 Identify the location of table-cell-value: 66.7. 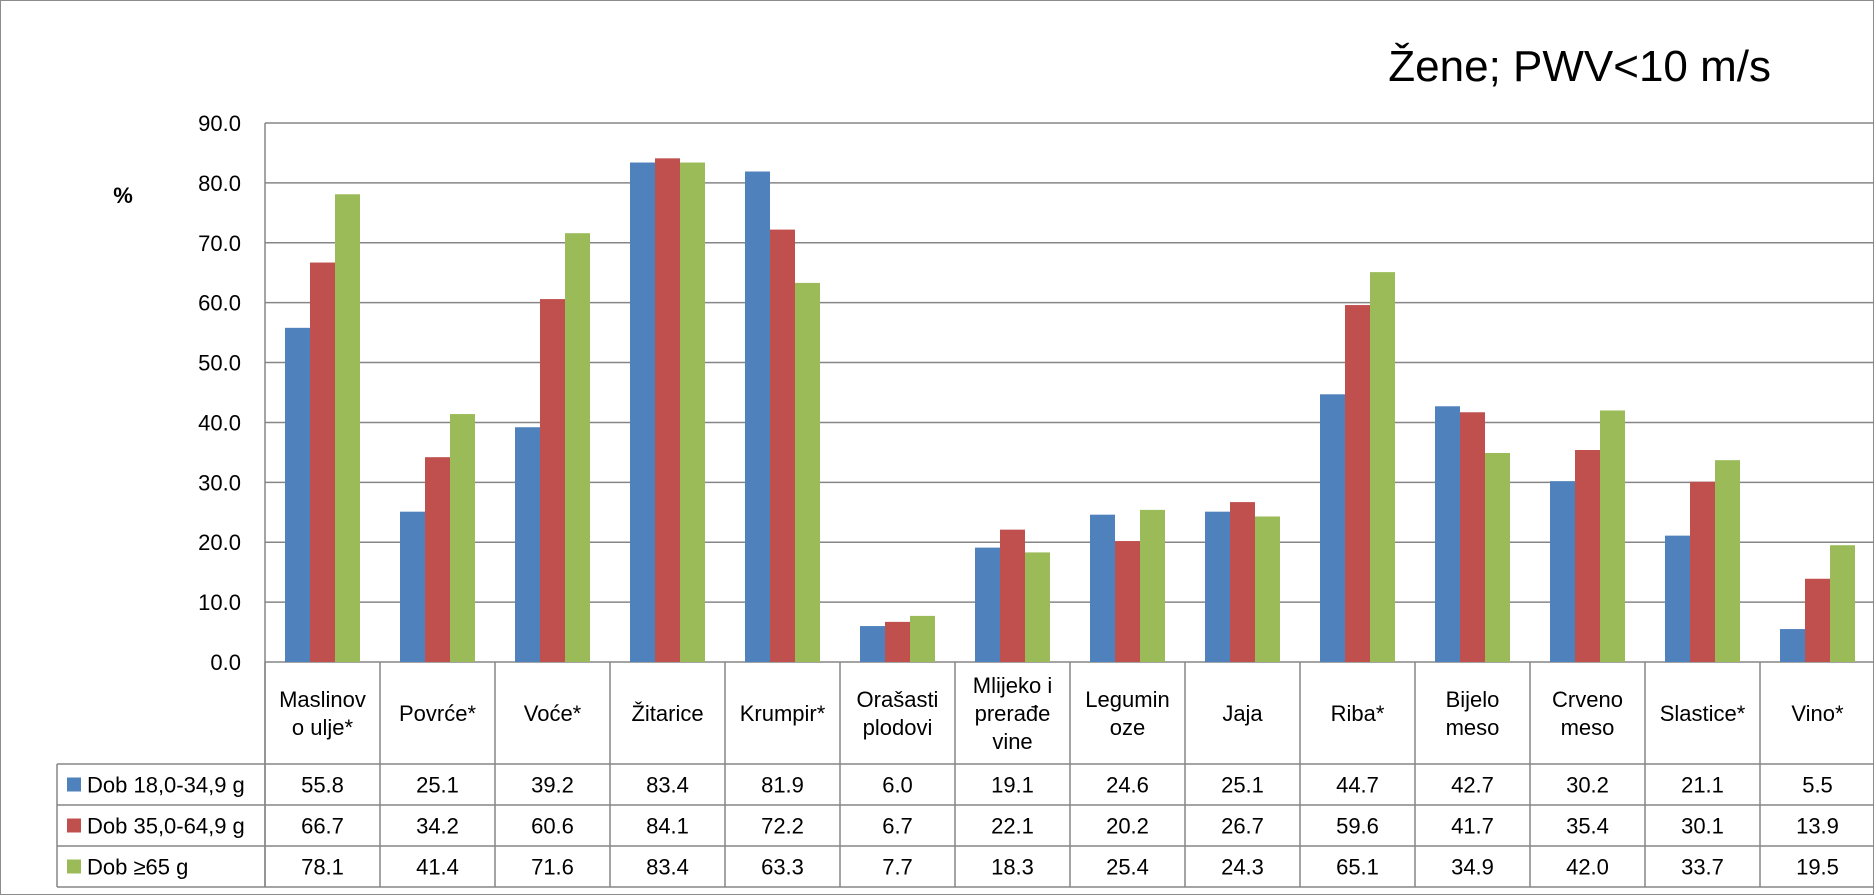
(322, 826).